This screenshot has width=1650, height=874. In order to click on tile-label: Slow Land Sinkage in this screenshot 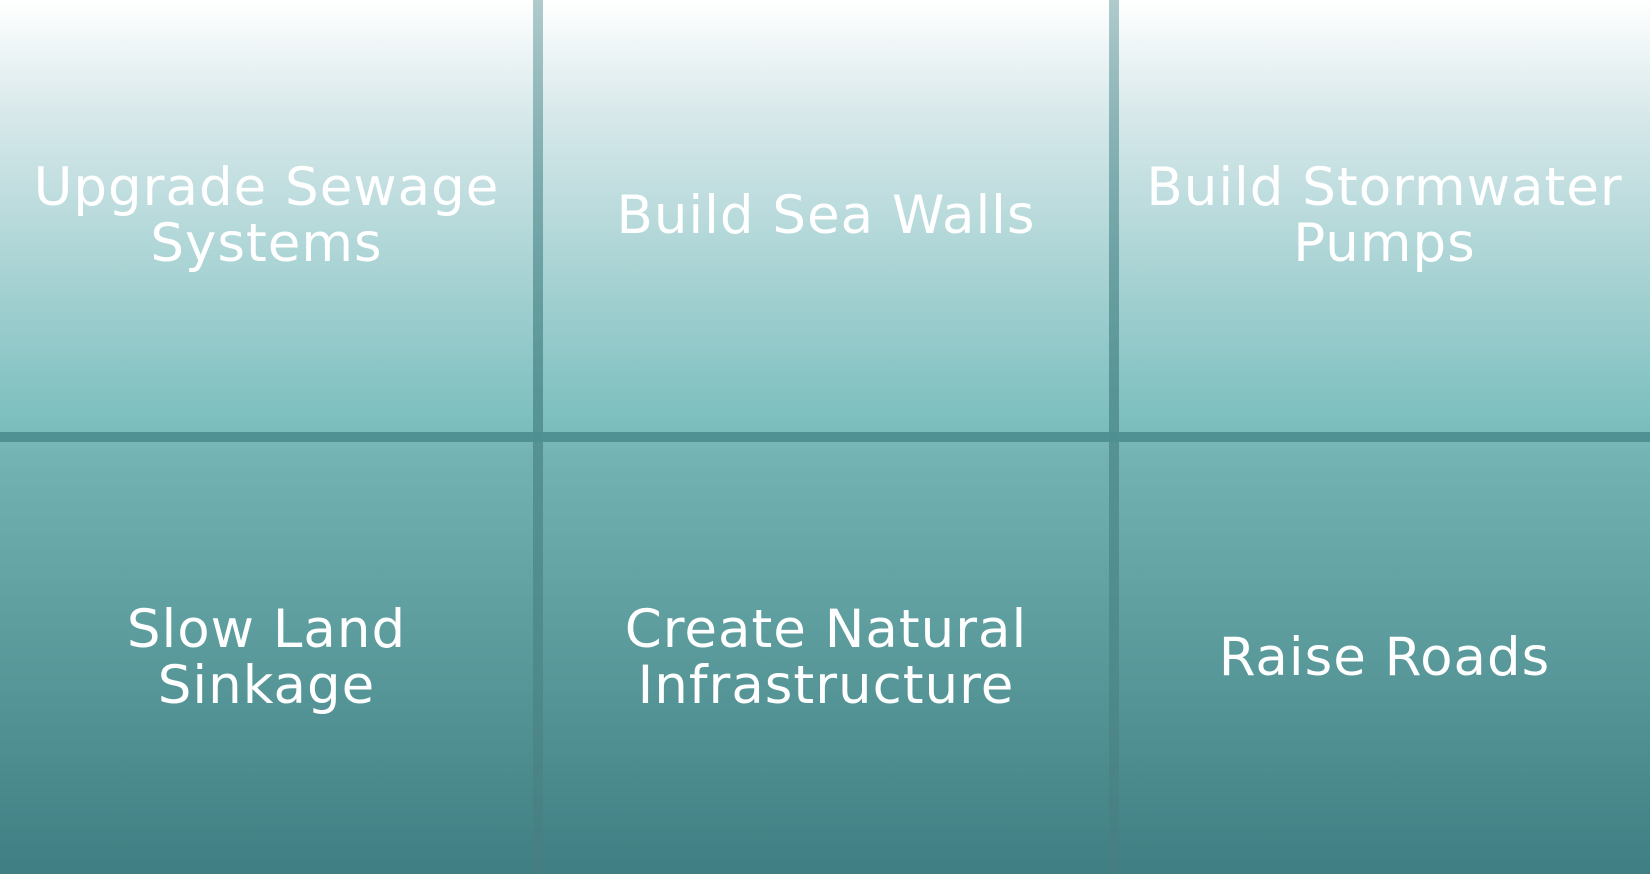, I will do `click(266, 657)`.